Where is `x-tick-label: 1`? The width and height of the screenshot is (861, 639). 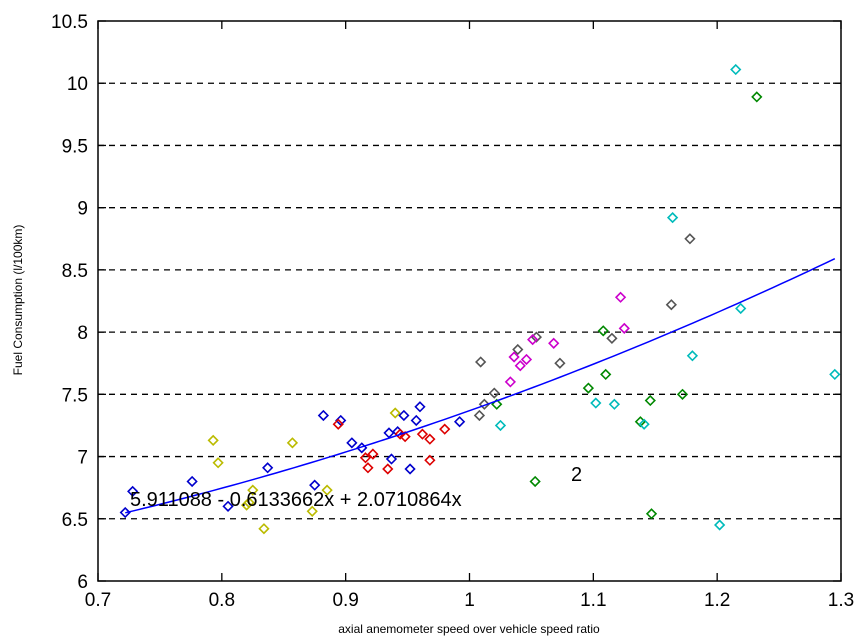
x-tick-label: 1 is located at coordinates (469, 600).